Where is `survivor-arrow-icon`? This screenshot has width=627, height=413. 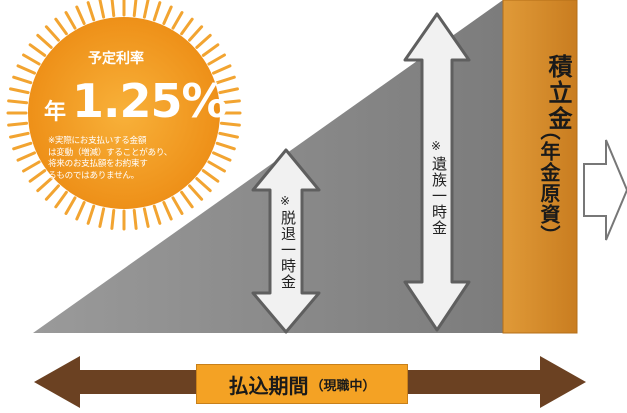 survivor-arrow-icon is located at coordinates (437, 172).